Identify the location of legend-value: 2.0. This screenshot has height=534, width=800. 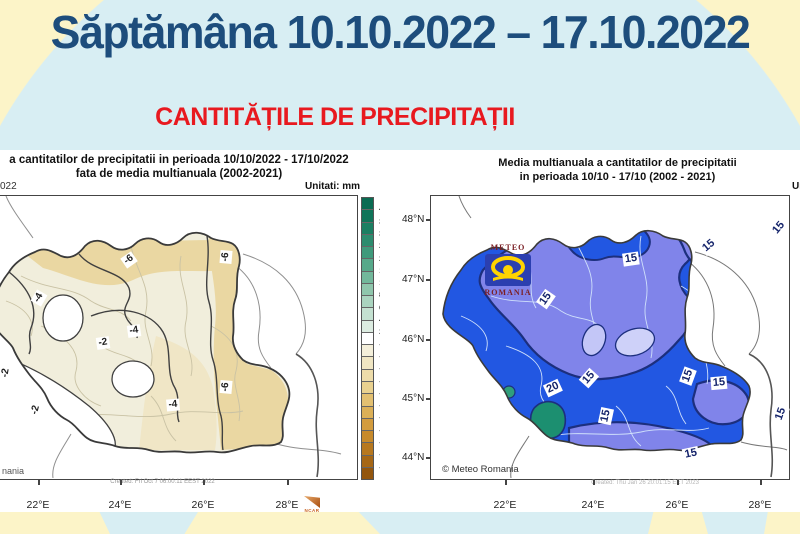
(379, 332).